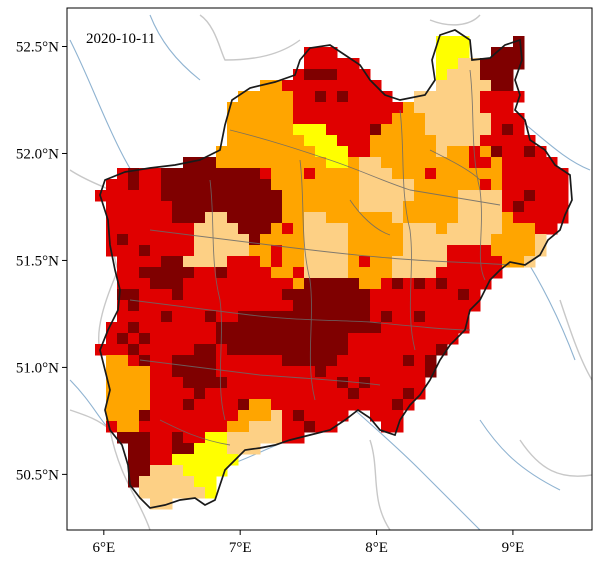  I want to click on y-tick-label: 51.5°N, so click(37, 261).